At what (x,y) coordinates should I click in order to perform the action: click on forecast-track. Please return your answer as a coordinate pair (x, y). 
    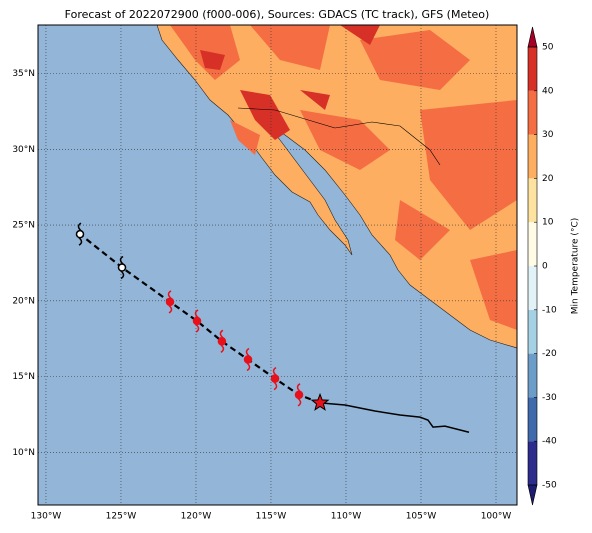
    Looking at the image, I should click on (200, 318).